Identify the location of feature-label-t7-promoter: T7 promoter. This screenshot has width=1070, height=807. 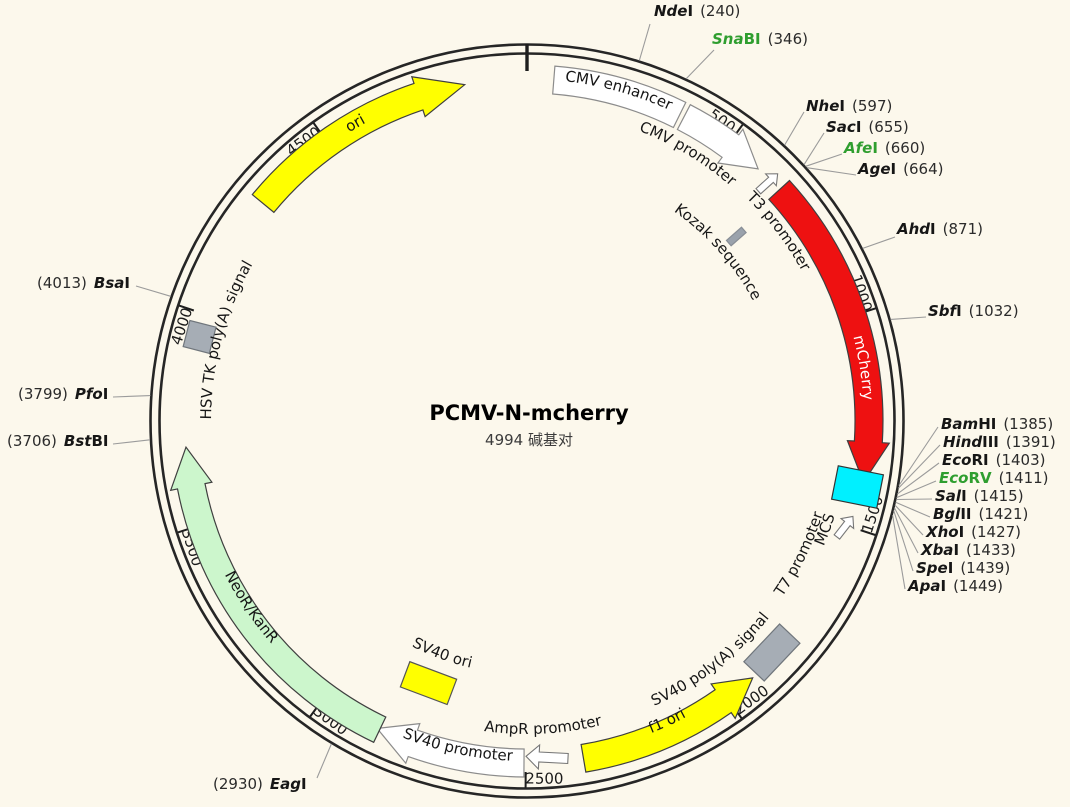
(798, 555).